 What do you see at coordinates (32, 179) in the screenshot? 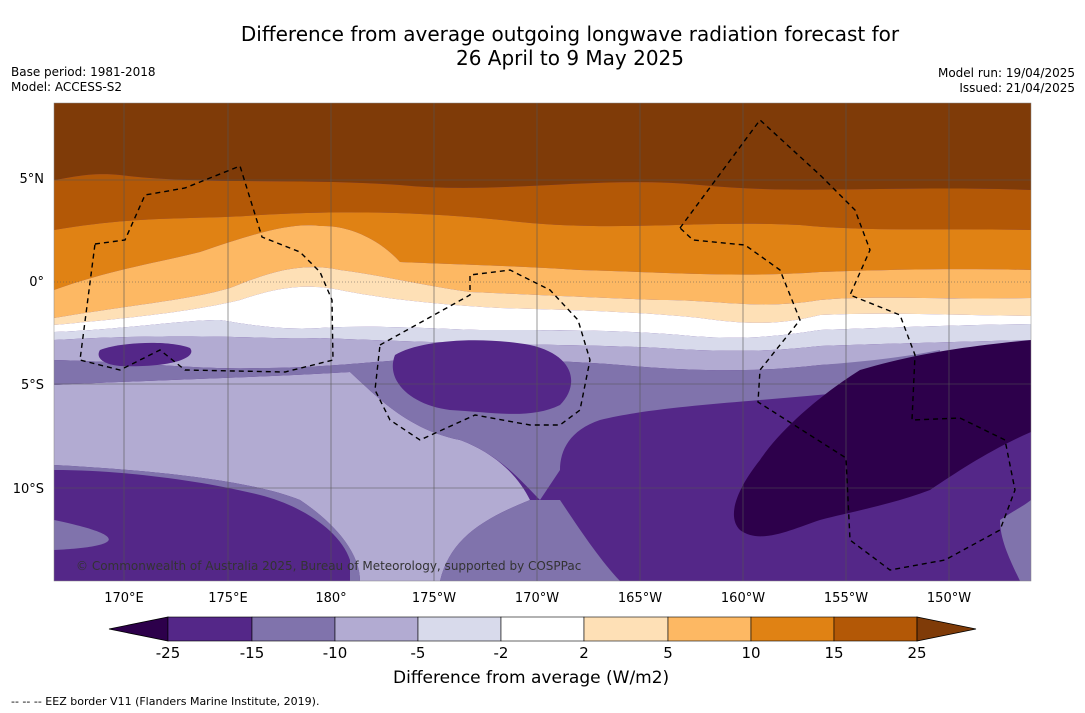
I see `lat-label: 5°N` at bounding box center [32, 179].